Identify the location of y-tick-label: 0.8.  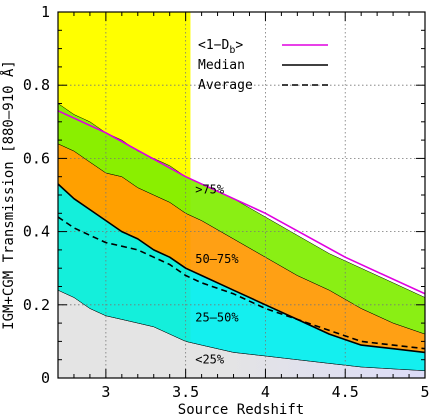
(36, 85).